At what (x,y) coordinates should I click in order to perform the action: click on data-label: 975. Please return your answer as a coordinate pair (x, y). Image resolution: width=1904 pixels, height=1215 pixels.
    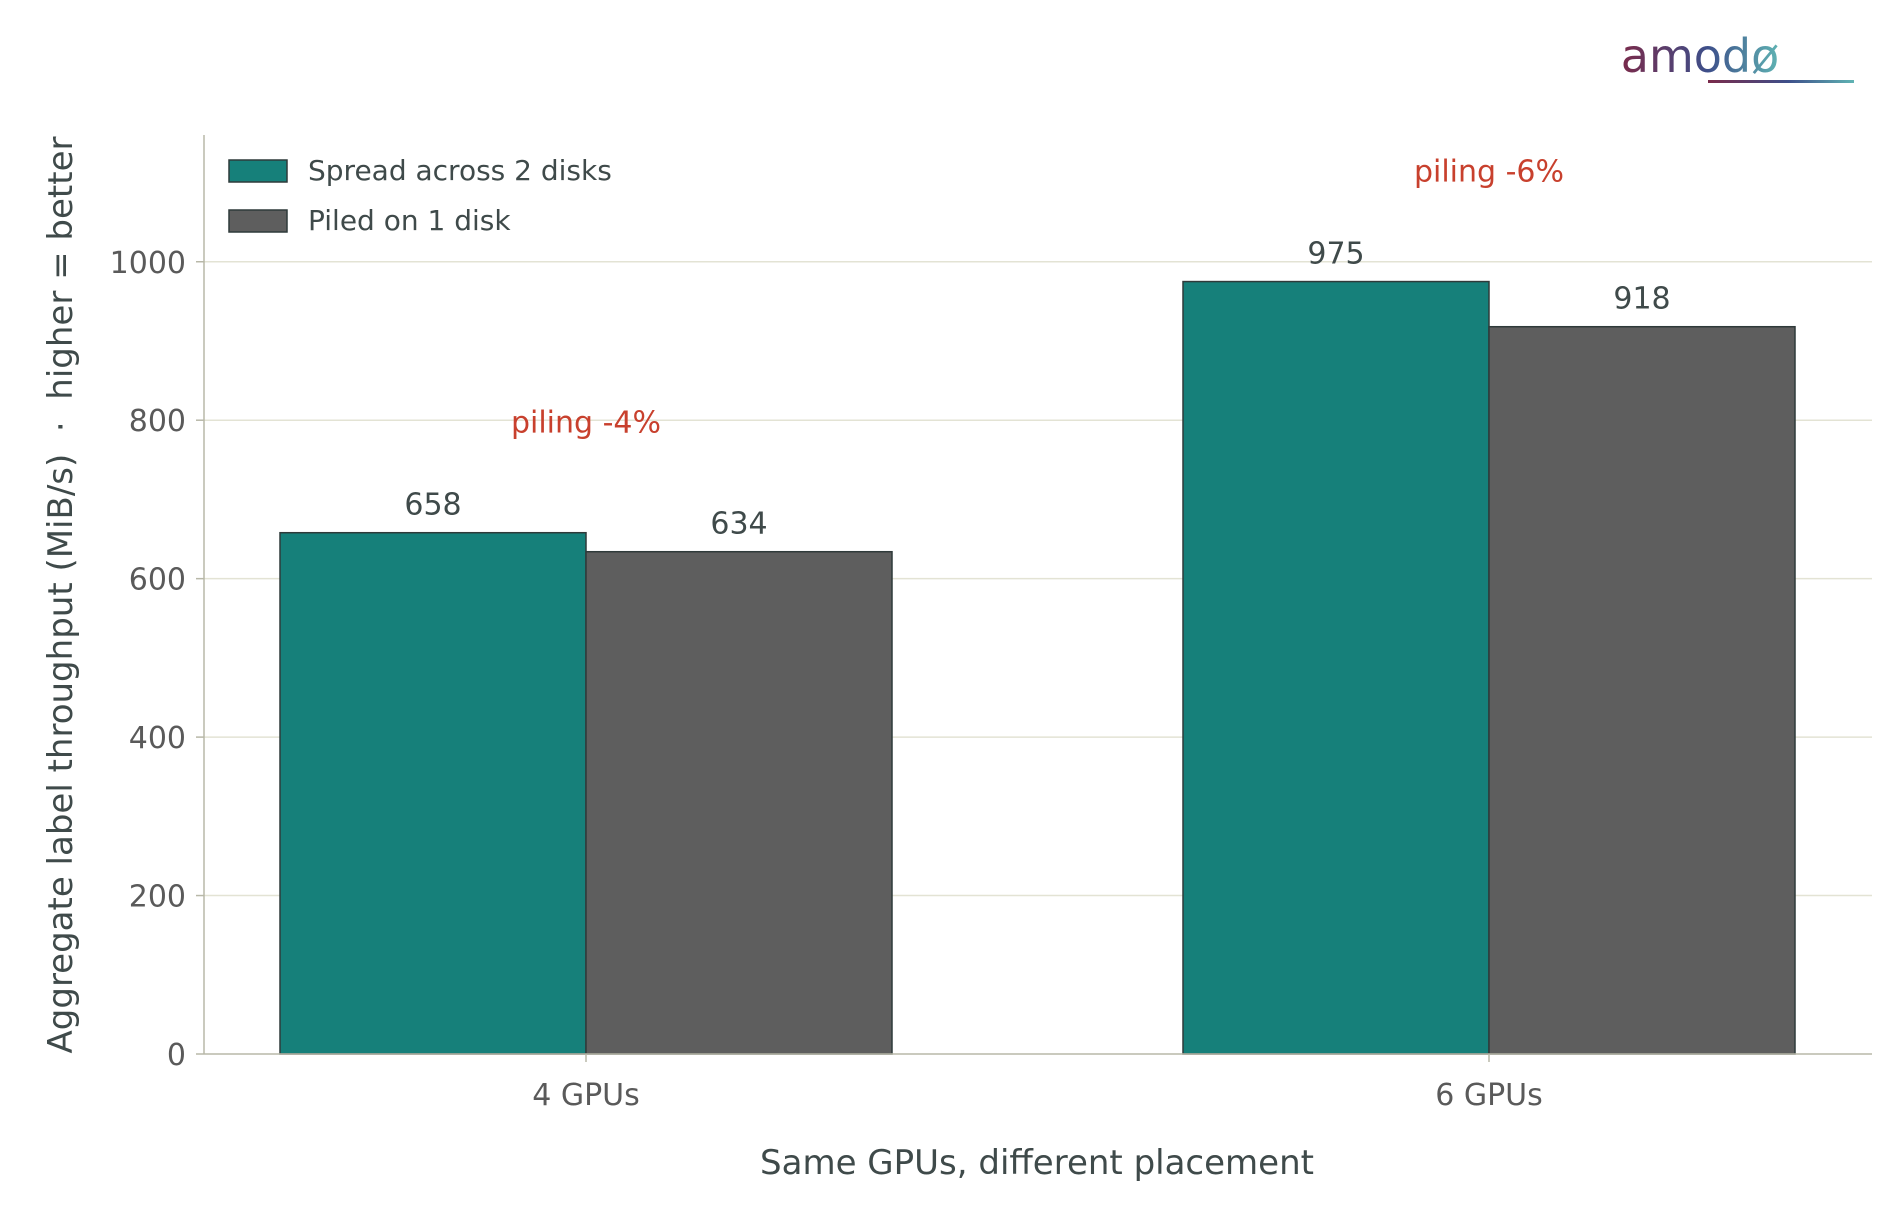
    Looking at the image, I should click on (1335, 254).